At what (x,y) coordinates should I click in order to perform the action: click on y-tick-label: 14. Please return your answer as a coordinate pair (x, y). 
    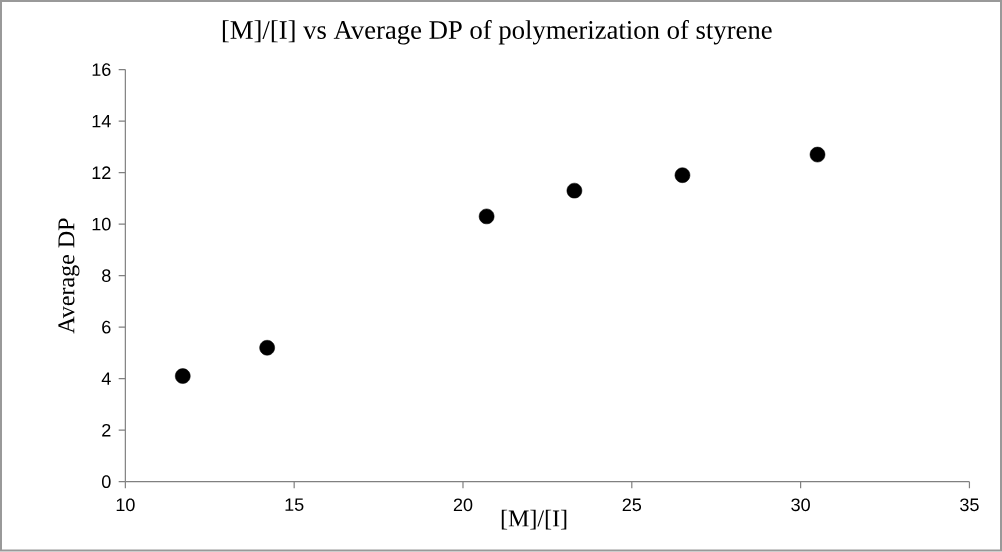
    Looking at the image, I should click on (101, 121).